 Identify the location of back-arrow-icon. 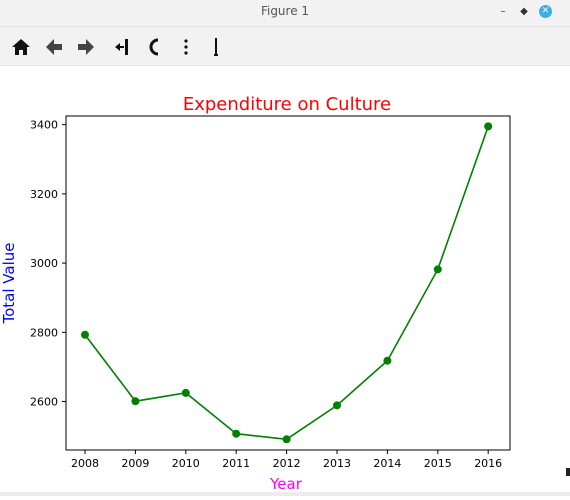
(54, 47).